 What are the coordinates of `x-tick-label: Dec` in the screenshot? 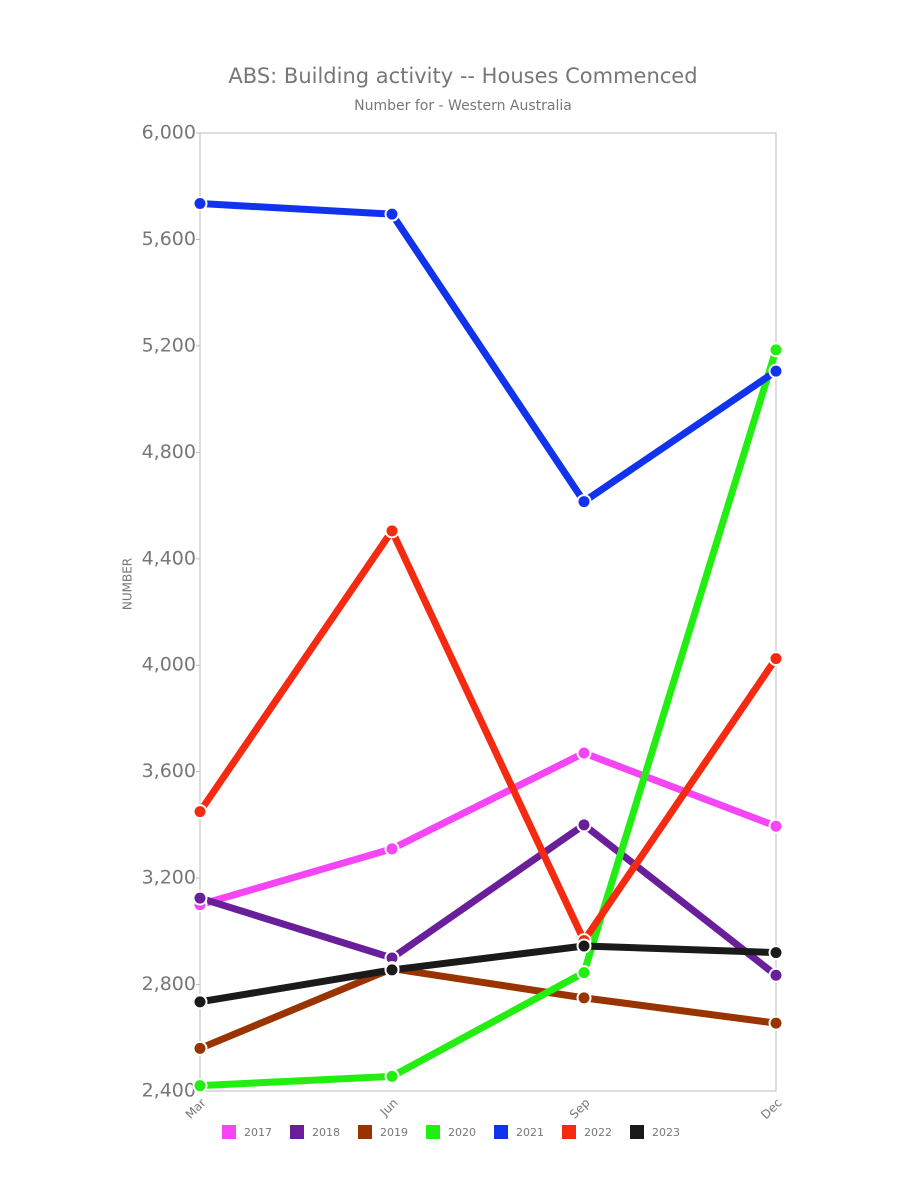 It's located at (771, 1109).